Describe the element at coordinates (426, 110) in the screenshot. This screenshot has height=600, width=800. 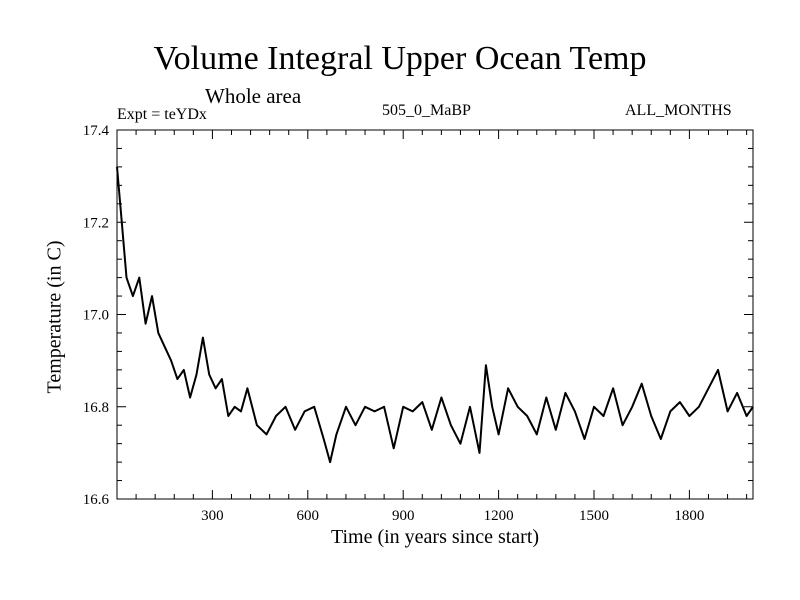
I see `period-label: 505_0_MaBP` at that location.